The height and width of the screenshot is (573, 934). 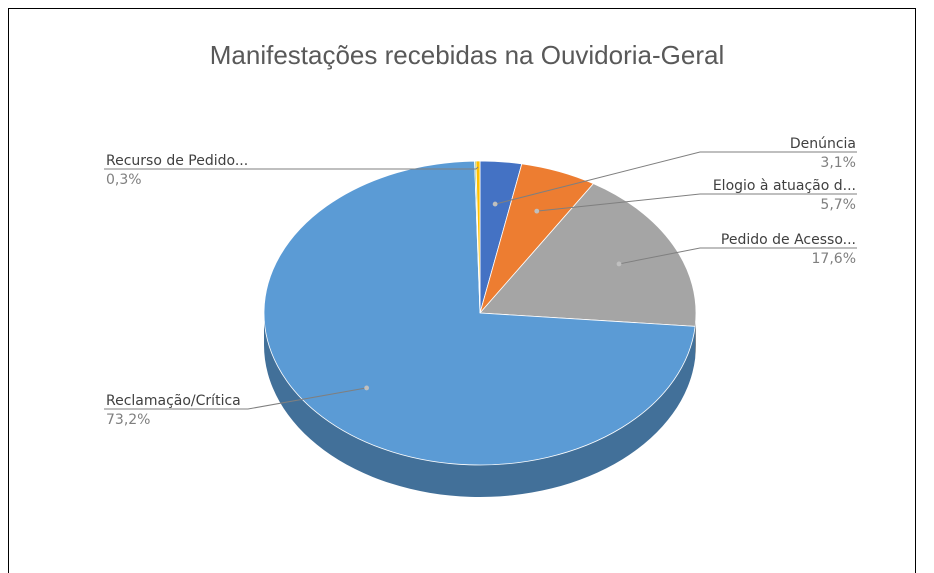 I want to click on leader-line-elogio-a-atuacao-d, so click(x=696, y=202).